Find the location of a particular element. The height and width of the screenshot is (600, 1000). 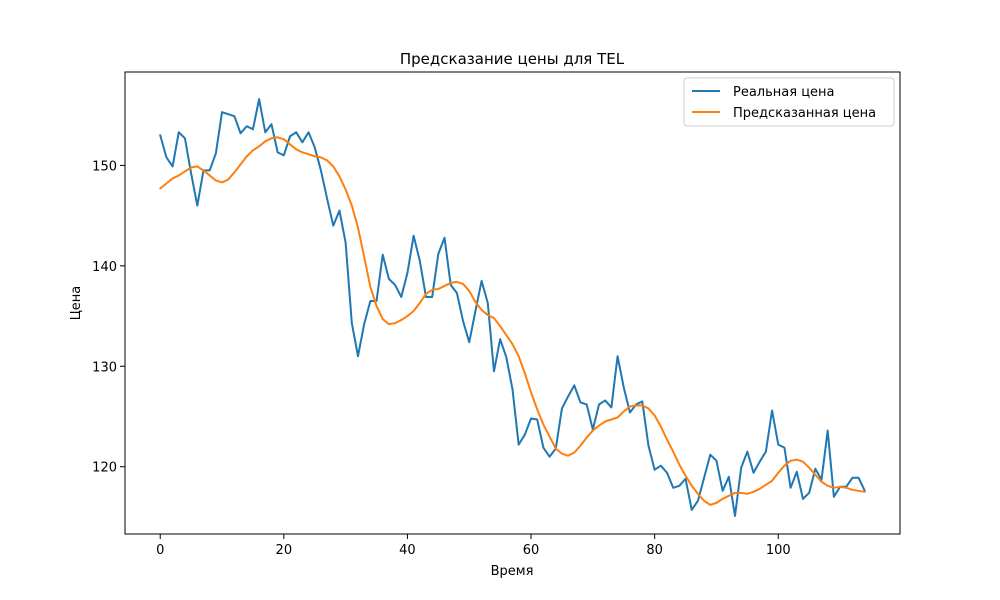

y-tick-label: 120 is located at coordinates (104, 468).